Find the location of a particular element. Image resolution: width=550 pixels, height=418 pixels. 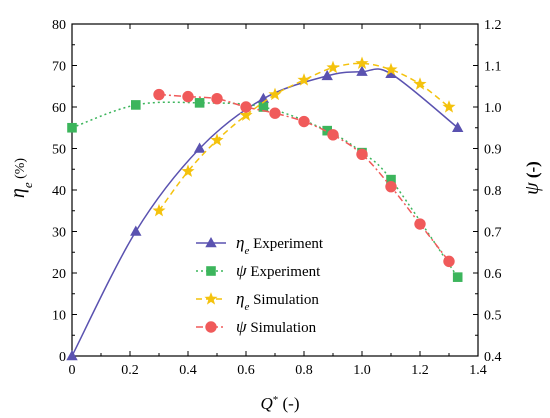

legend-item: ψ Experiment is located at coordinates (258, 270).